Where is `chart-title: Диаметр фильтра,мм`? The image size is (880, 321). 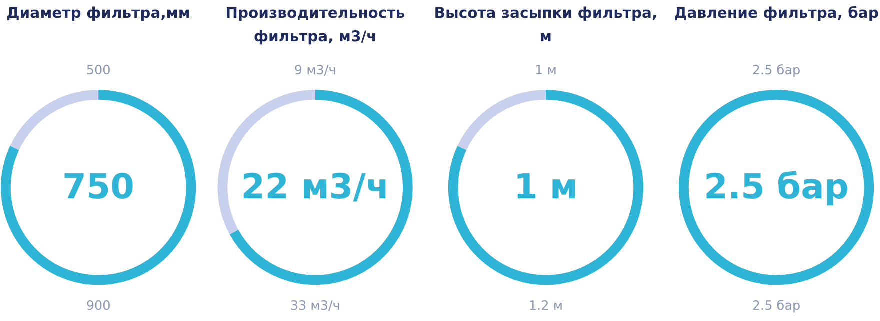
chart-title: Диаметр фильтра,мм is located at coordinates (98, 13).